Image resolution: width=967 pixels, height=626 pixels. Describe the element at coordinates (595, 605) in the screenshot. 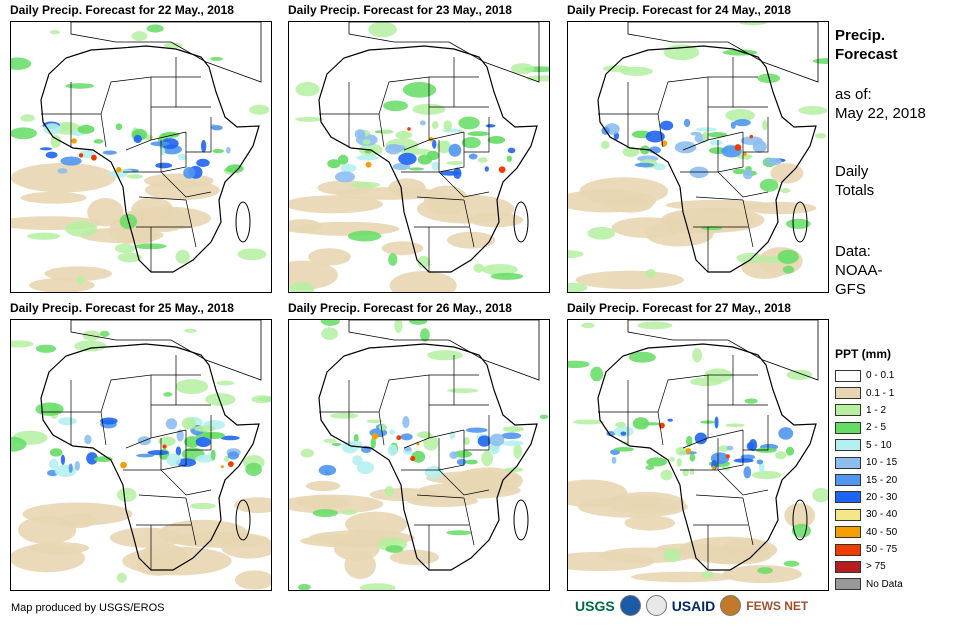

I see `usgs-logo: USGS` at that location.